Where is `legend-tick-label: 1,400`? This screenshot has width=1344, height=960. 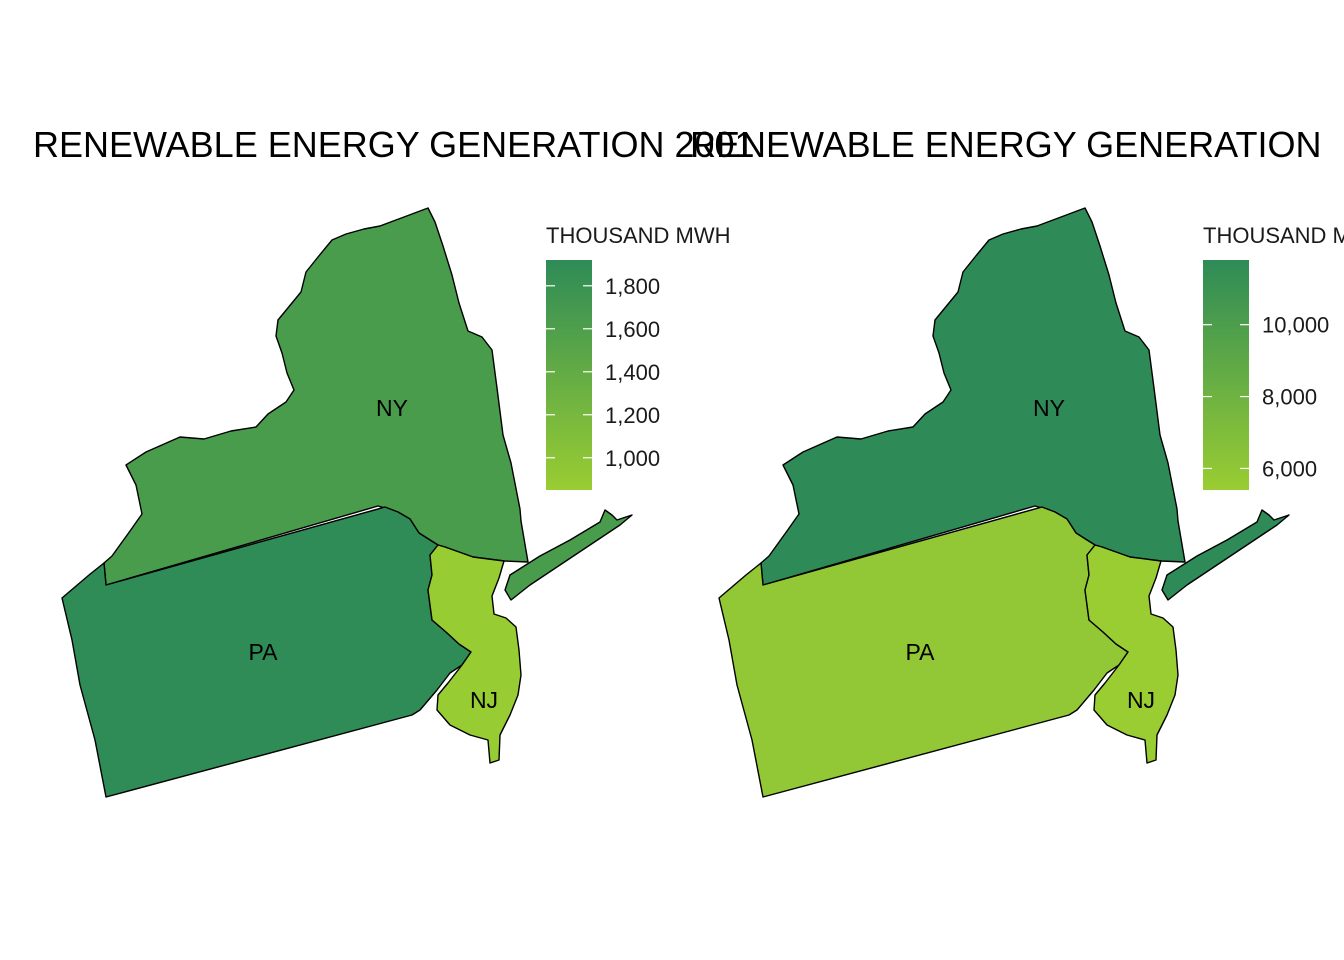
legend-tick-label: 1,400 is located at coordinates (632, 372).